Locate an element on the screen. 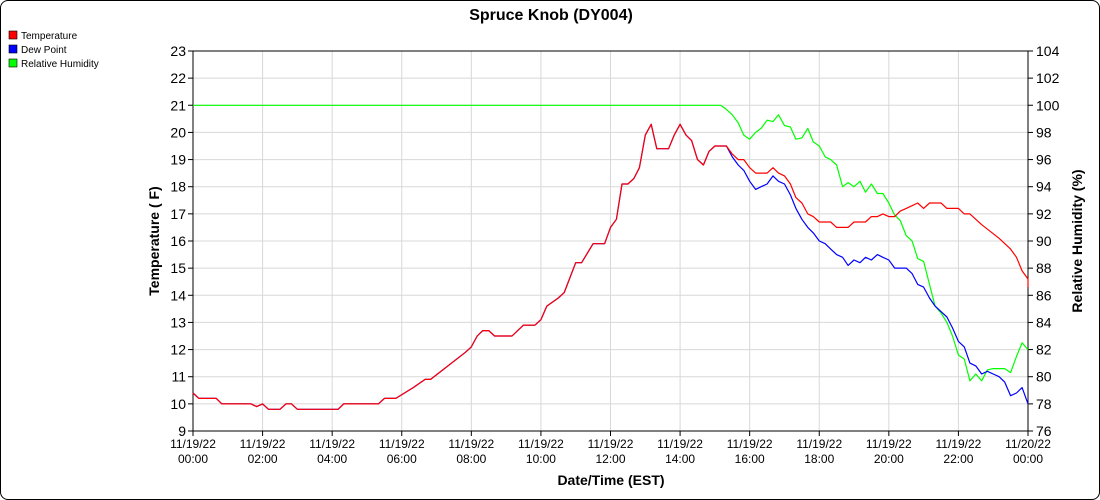 This screenshot has width=1100, height=500. y-tick-label: 12 is located at coordinates (178, 350).